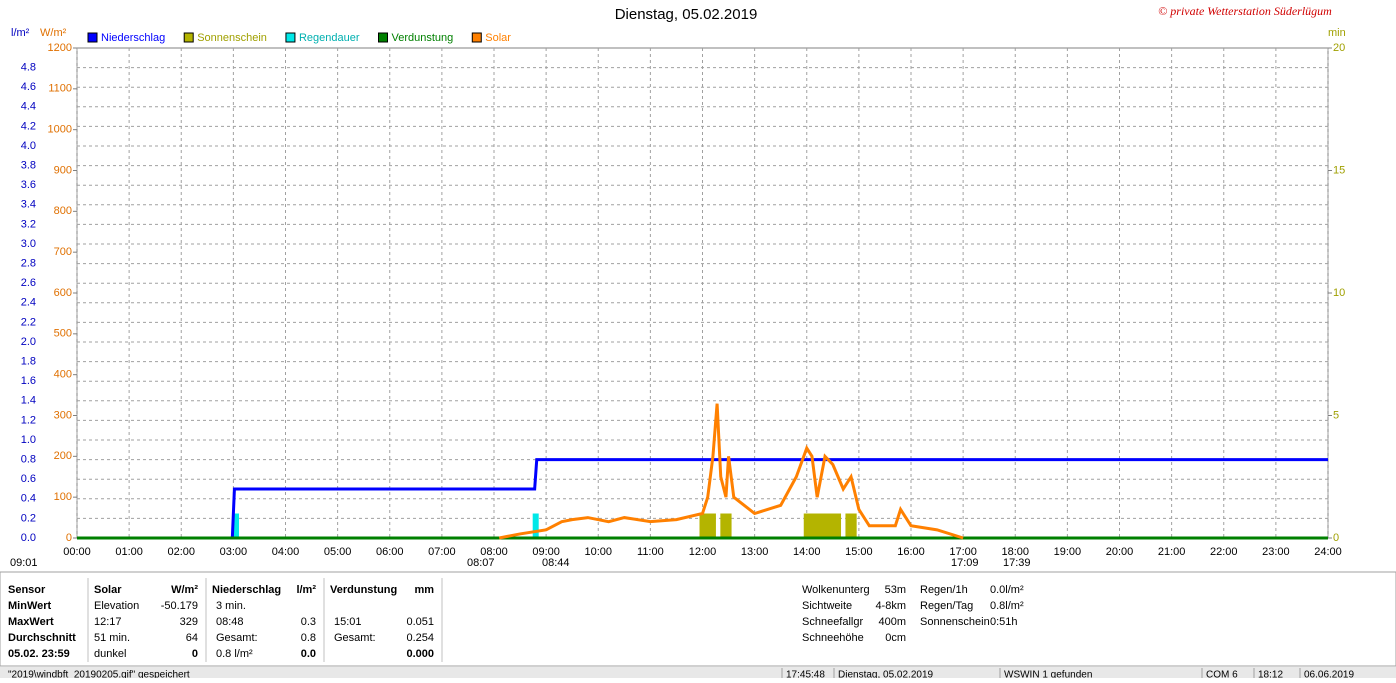 The height and width of the screenshot is (683, 1396). What do you see at coordinates (442, 552) in the screenshot?
I see `x-tick-label: 07:00` at bounding box center [442, 552].